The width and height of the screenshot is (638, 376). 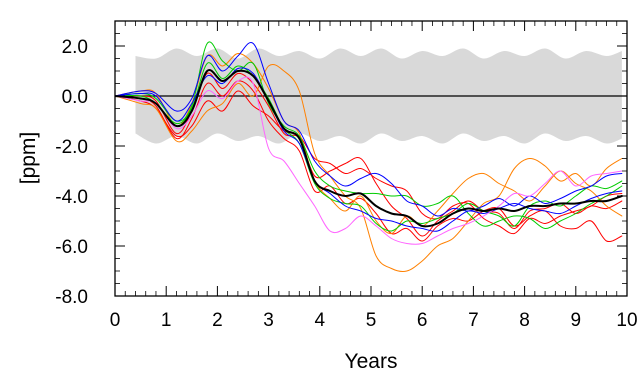 I want to click on x-tick-label: 5, so click(x=371, y=320).